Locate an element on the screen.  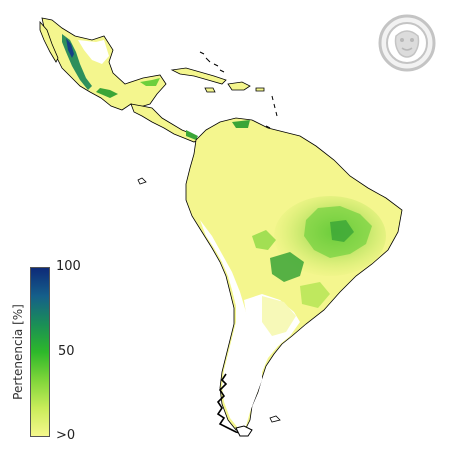
legend-title: Pertenencia [%] is located at coordinates (18, 352).